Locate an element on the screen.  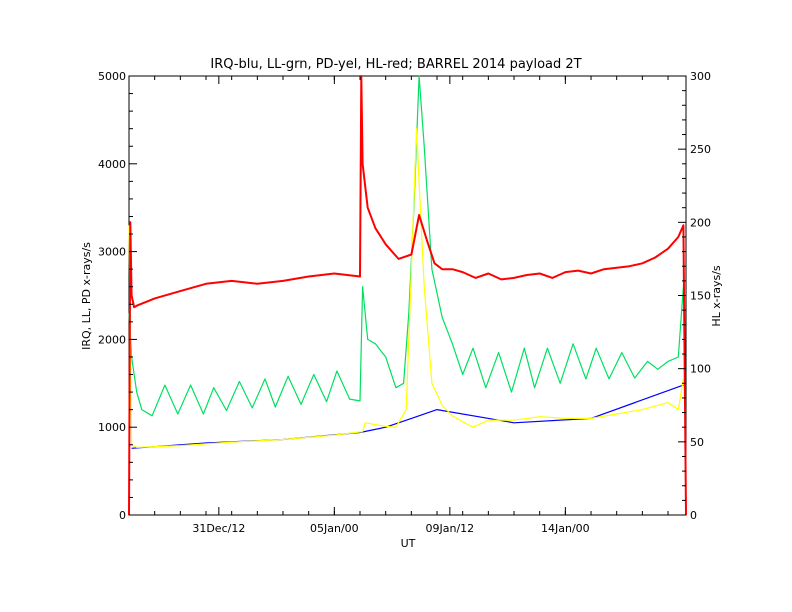
left-tick-label: 5000 is located at coordinates (112, 76).